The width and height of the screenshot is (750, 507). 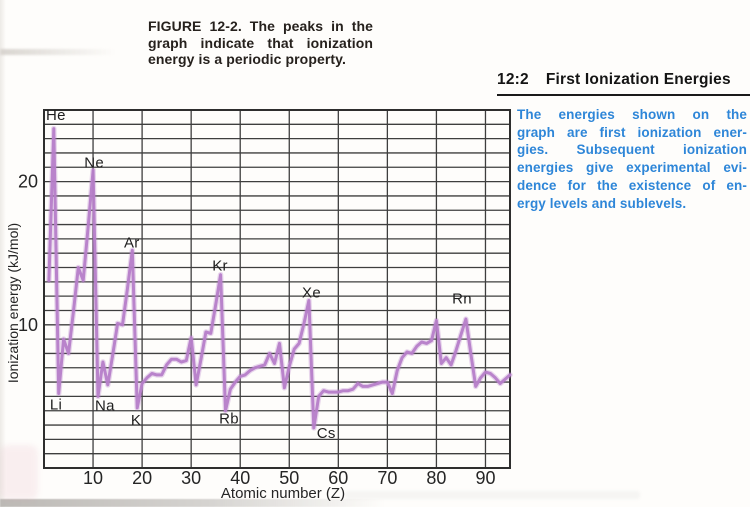 What do you see at coordinates (338, 478) in the screenshot?
I see `x-tick-label: 60` at bounding box center [338, 478].